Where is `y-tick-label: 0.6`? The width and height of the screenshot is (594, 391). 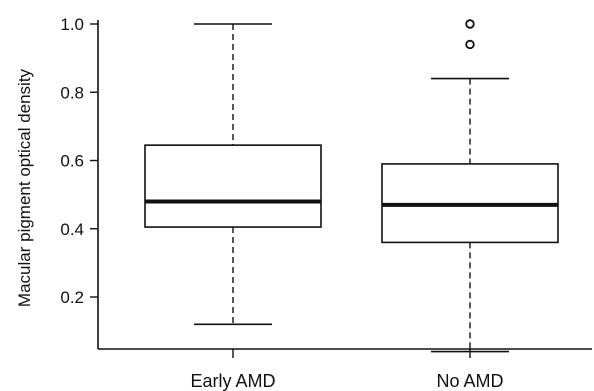 y-tick-label: 0.6 is located at coordinates (72, 161).